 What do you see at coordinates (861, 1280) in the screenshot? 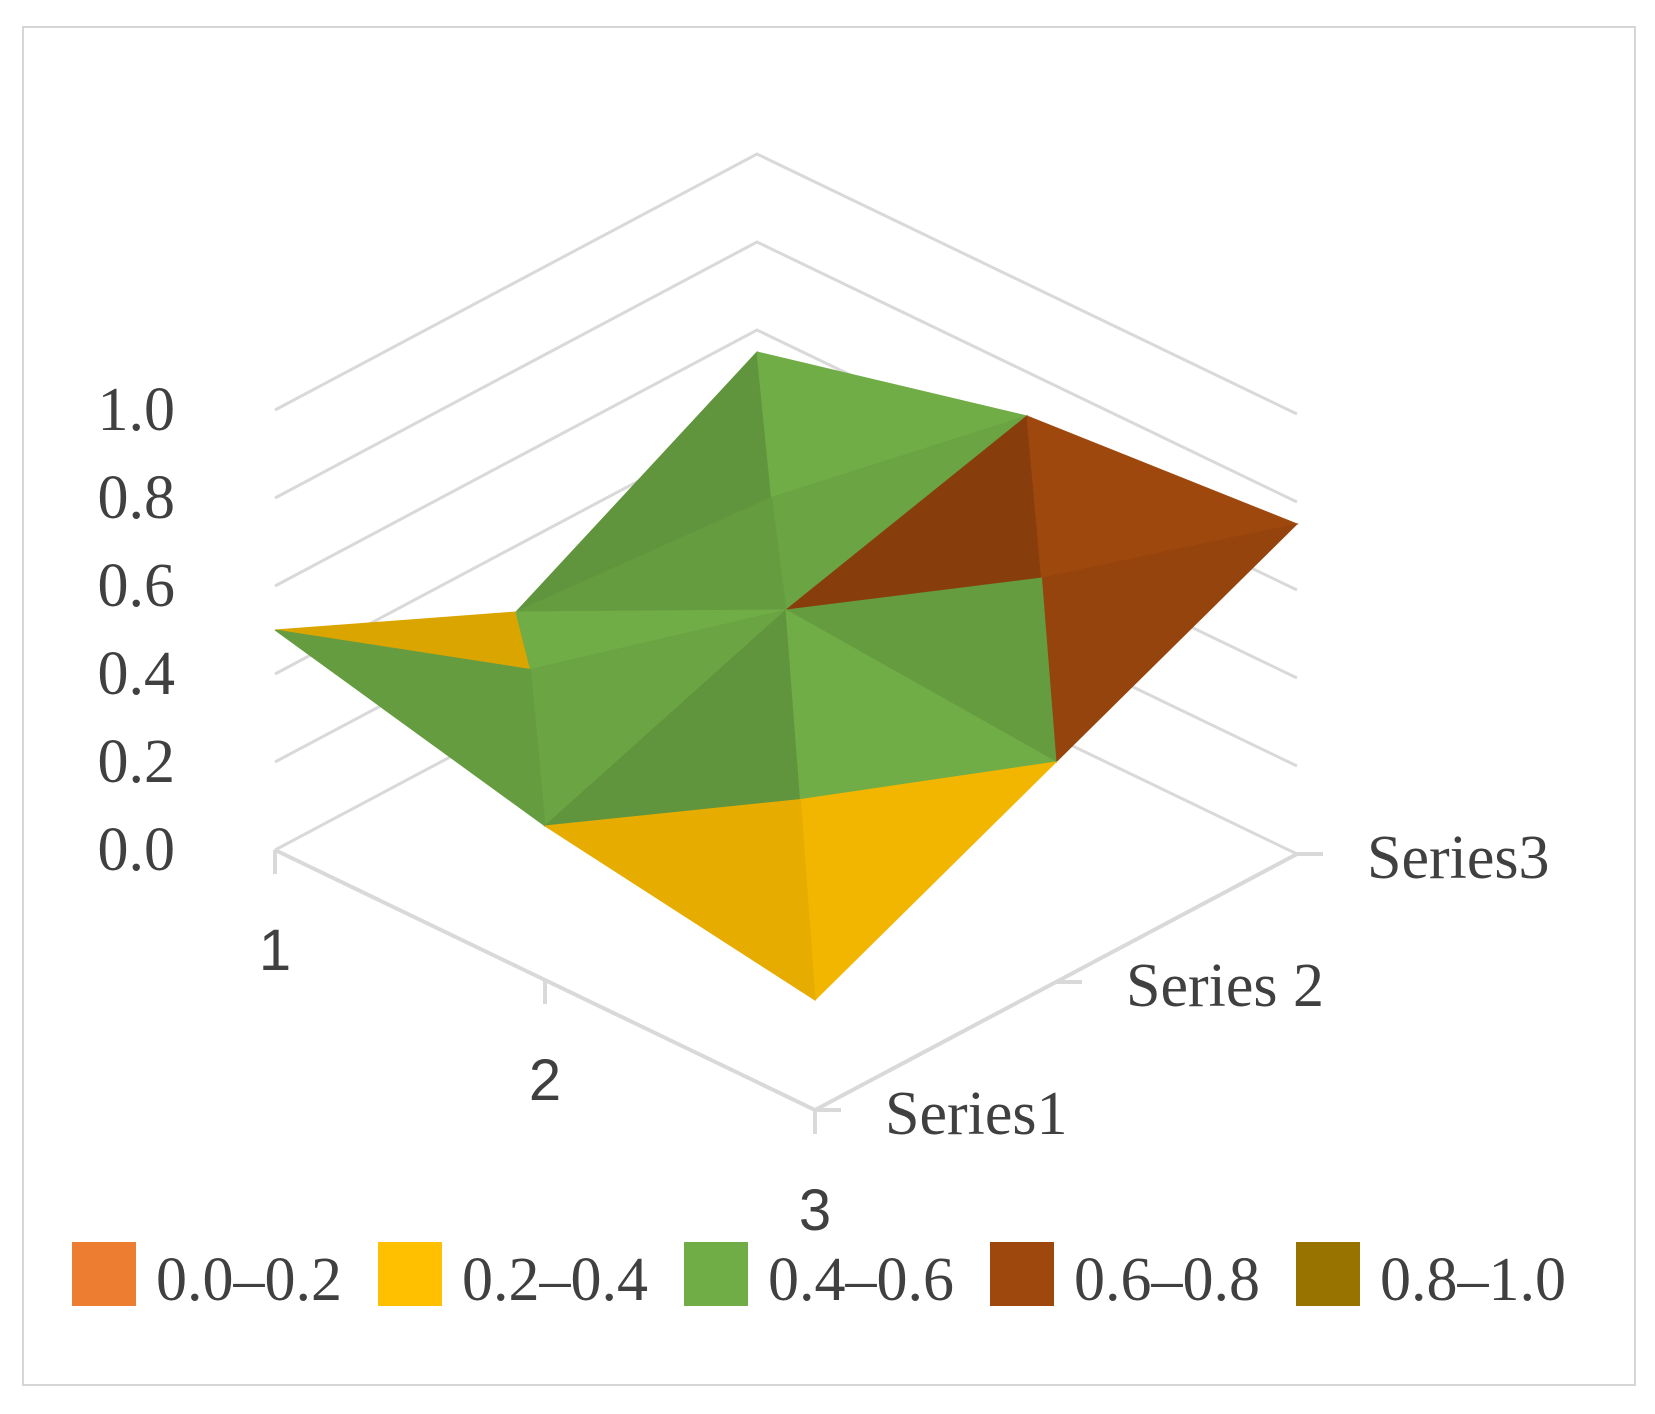
I see `legend-label-2: 0.4–0.6` at bounding box center [861, 1280].